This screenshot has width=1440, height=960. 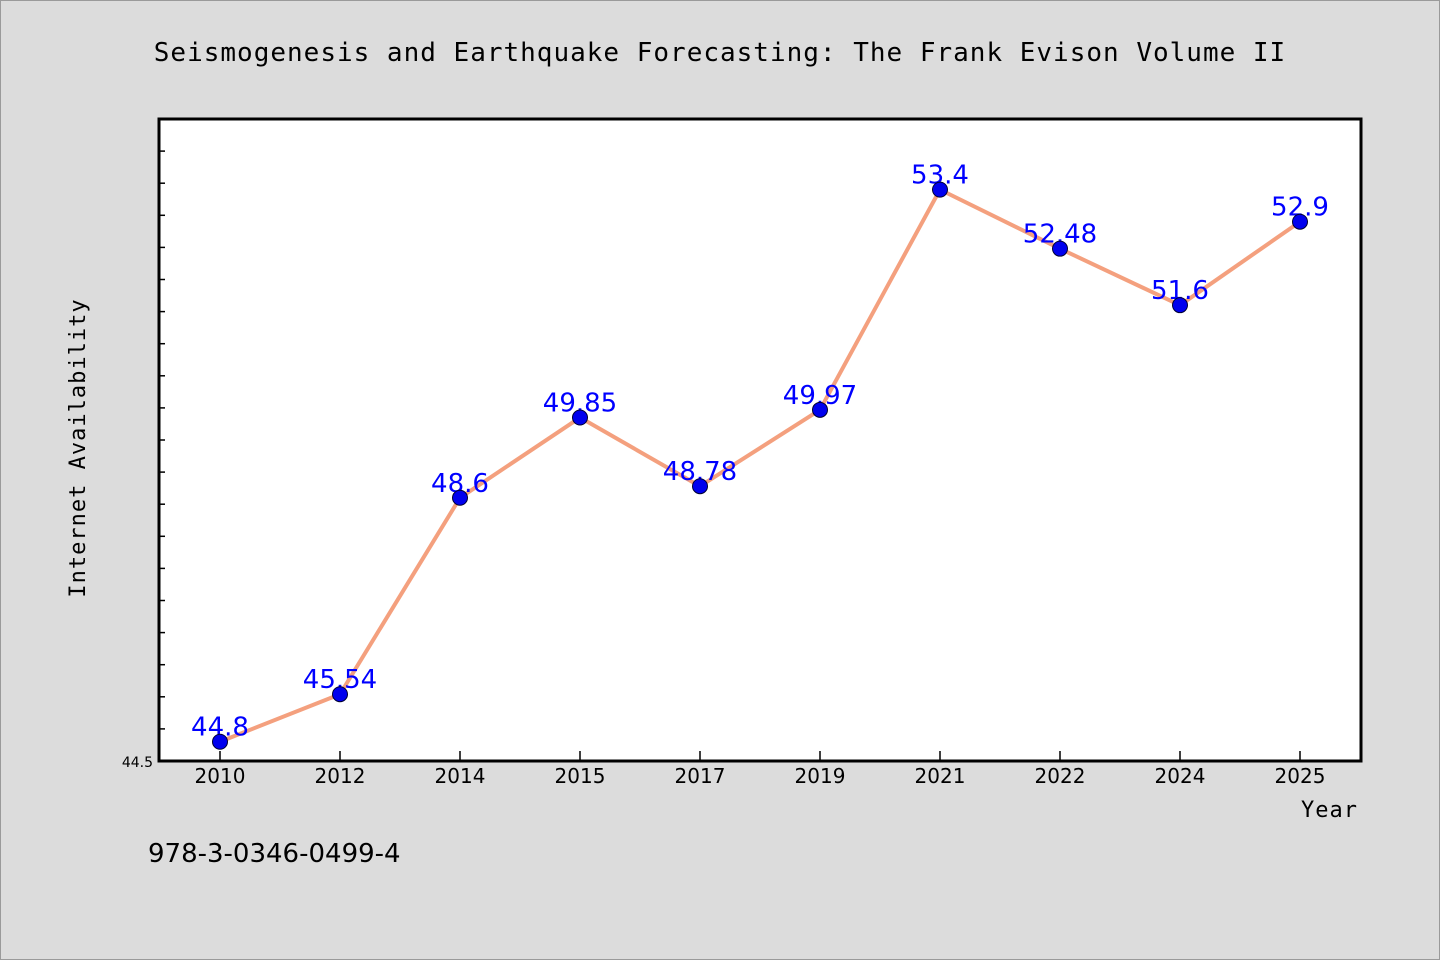 What do you see at coordinates (274, 854) in the screenshot?
I see `isbn-label: 978-3-0346-0499-4` at bounding box center [274, 854].